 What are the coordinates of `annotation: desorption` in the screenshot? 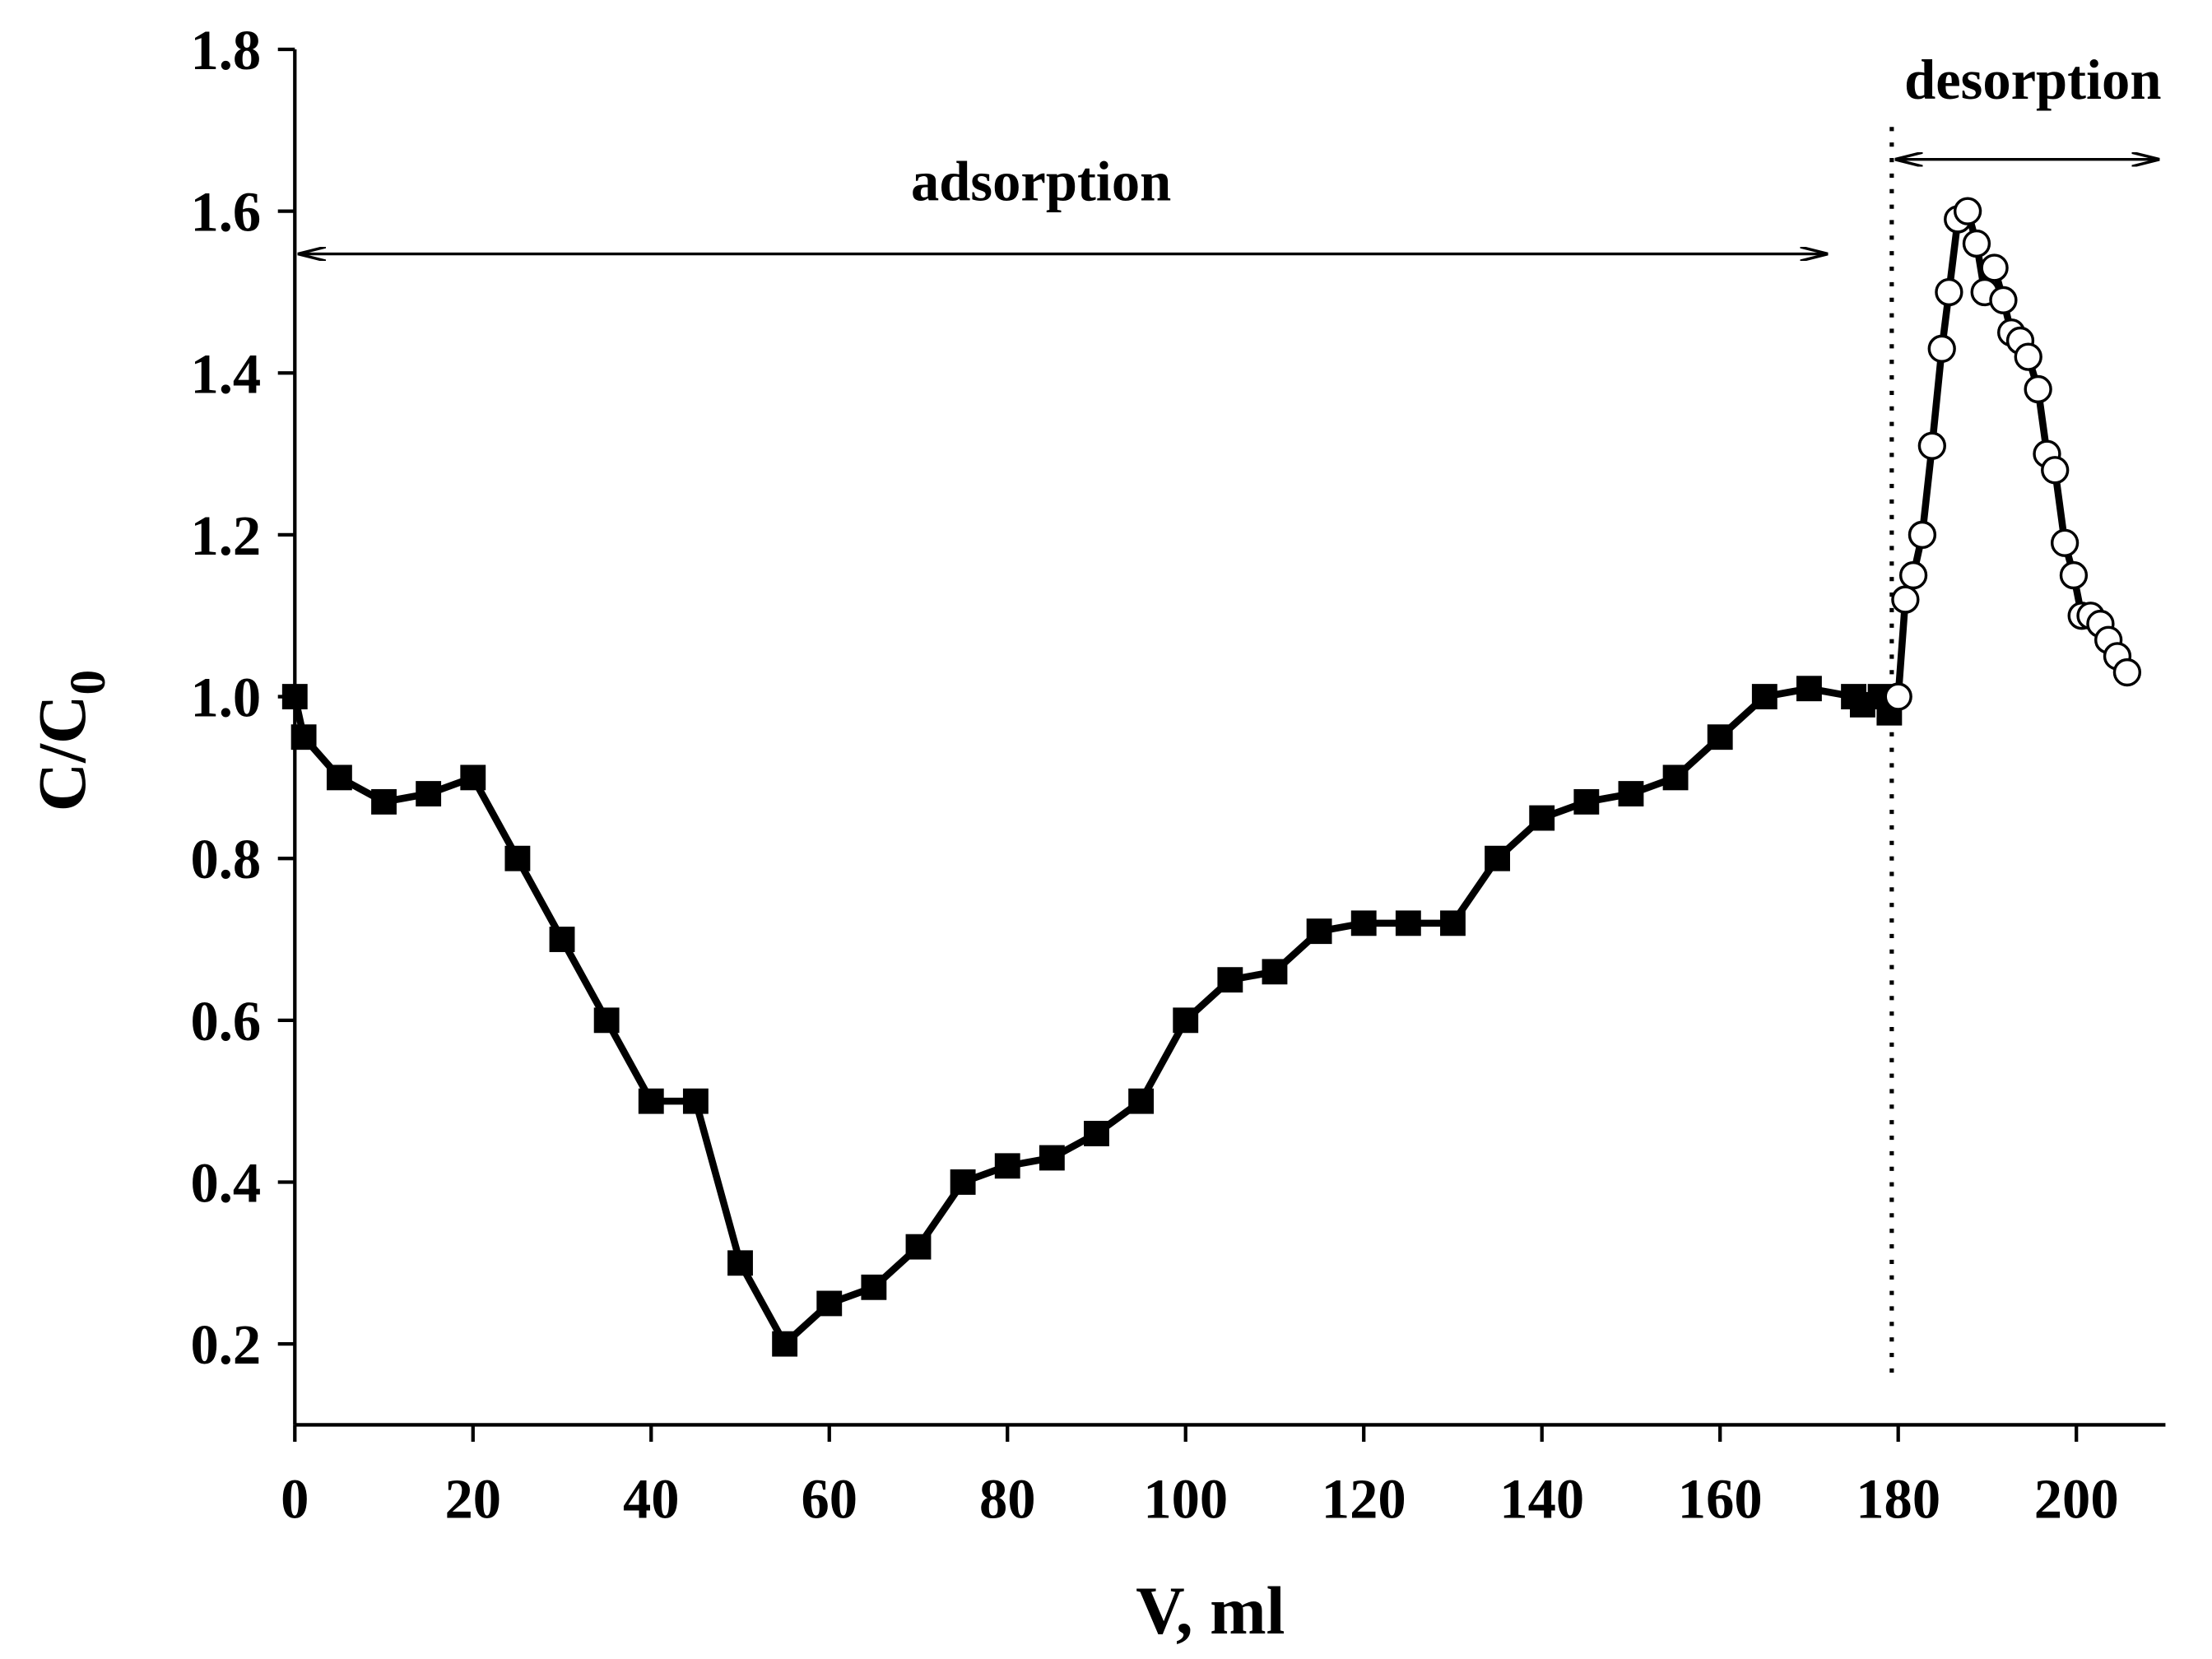 It's located at (2032, 80).